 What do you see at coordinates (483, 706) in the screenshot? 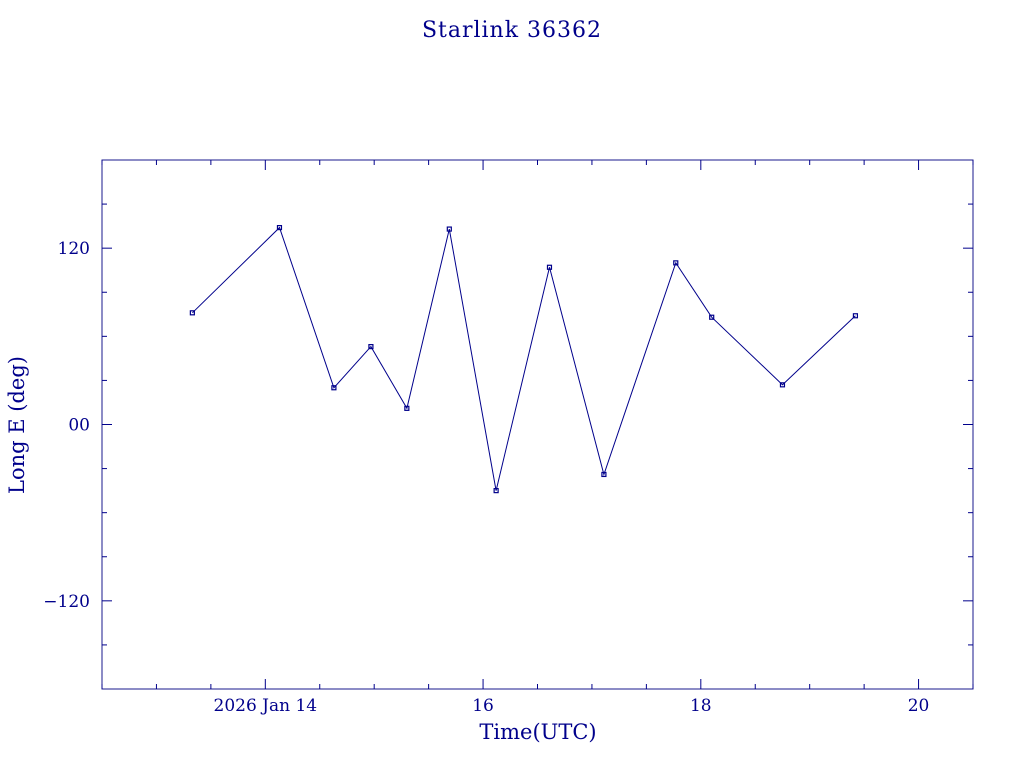
I see `x-tick-label: 16` at bounding box center [483, 706].